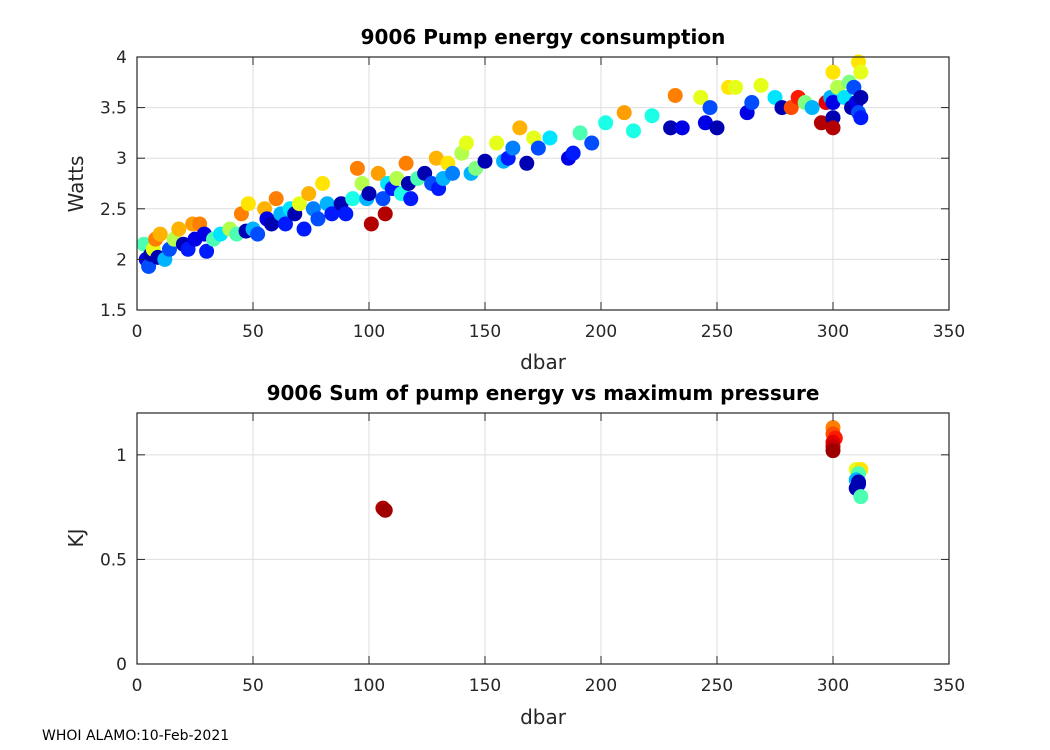 This screenshot has height=750, width=1050. Describe the element at coordinates (76, 537) in the screenshot. I see `bottom-y-axis-label: KJ` at that location.